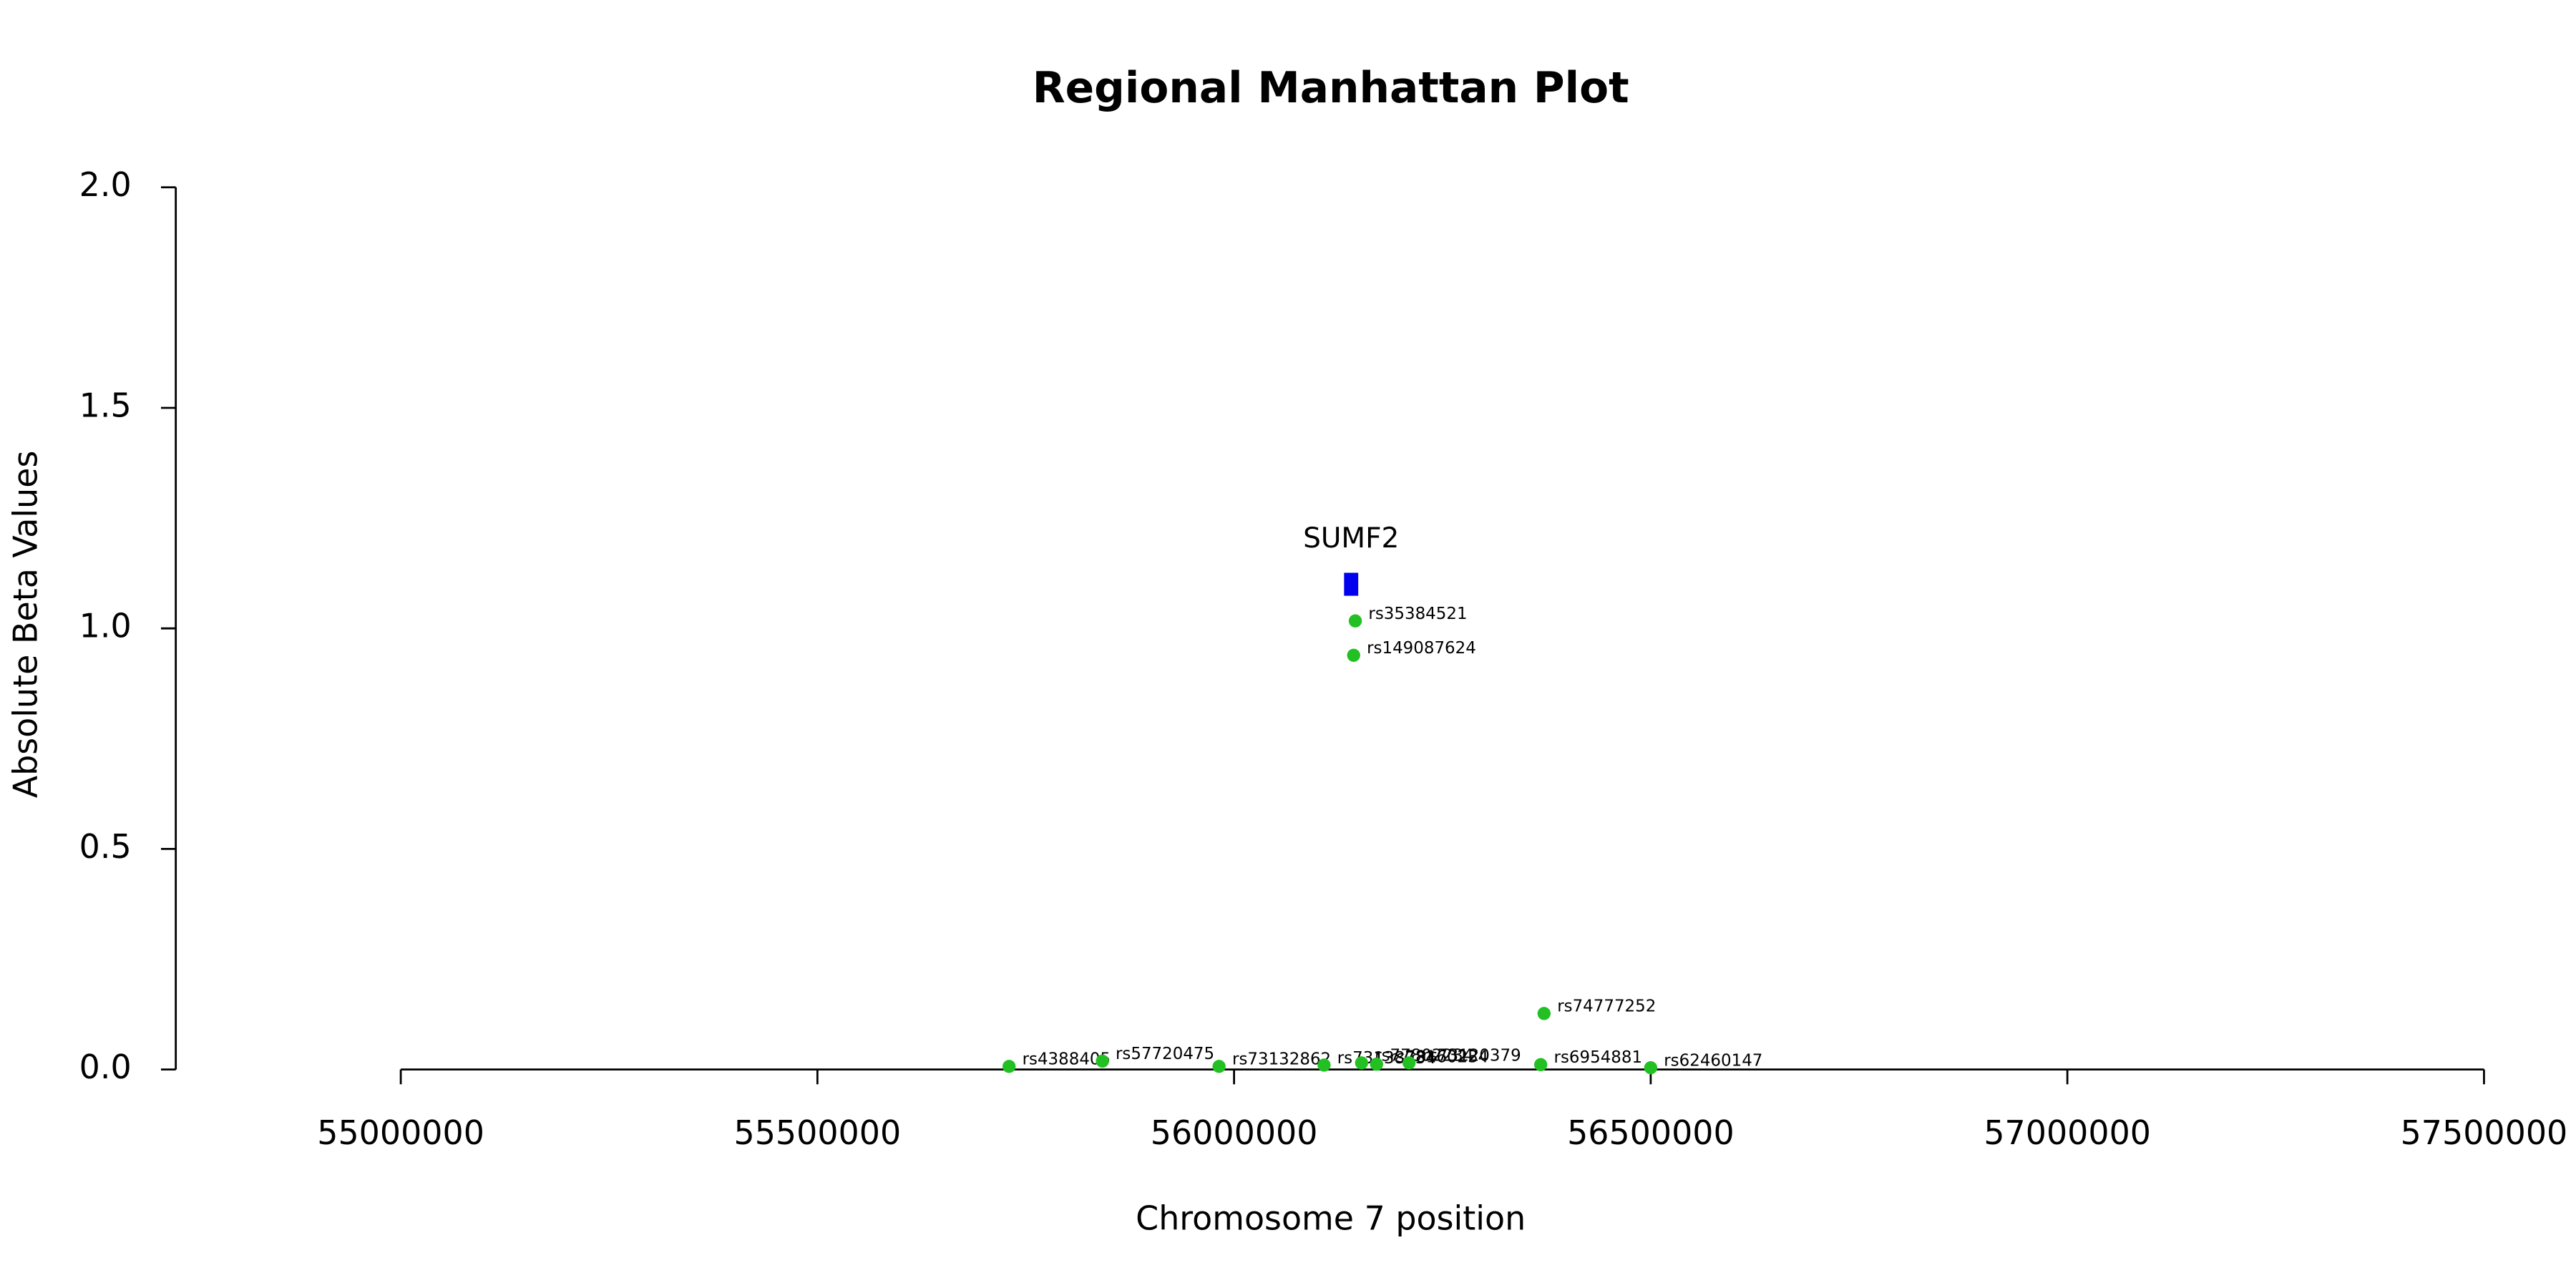 This screenshot has height=1288, width=2576. Describe the element at coordinates (105, 626) in the screenshot. I see `y-tick-label: 1.0` at that location.